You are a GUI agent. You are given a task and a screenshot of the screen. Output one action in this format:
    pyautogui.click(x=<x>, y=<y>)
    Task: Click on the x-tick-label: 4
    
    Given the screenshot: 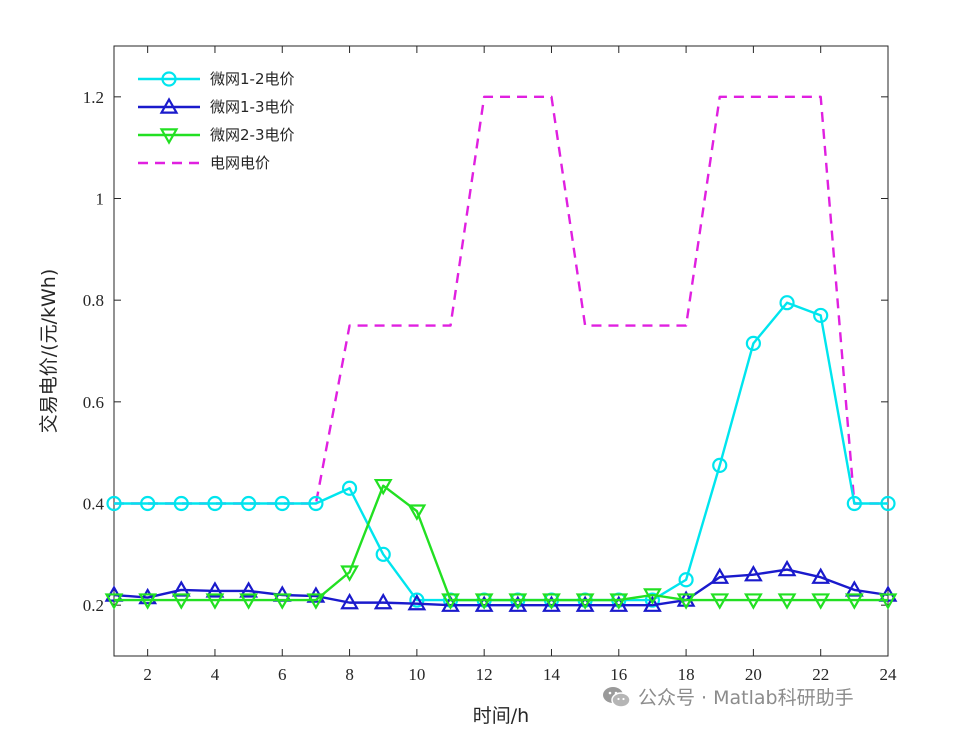 What is the action you would take?
    pyautogui.click(x=215, y=674)
    